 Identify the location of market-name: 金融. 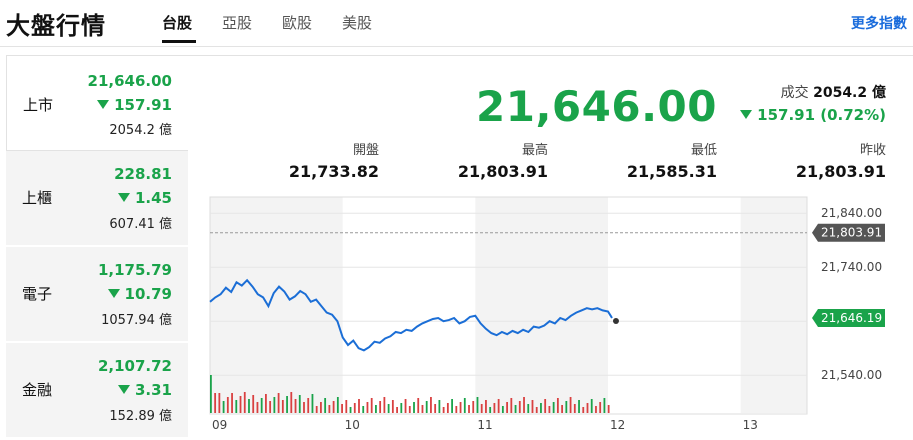
(37, 390).